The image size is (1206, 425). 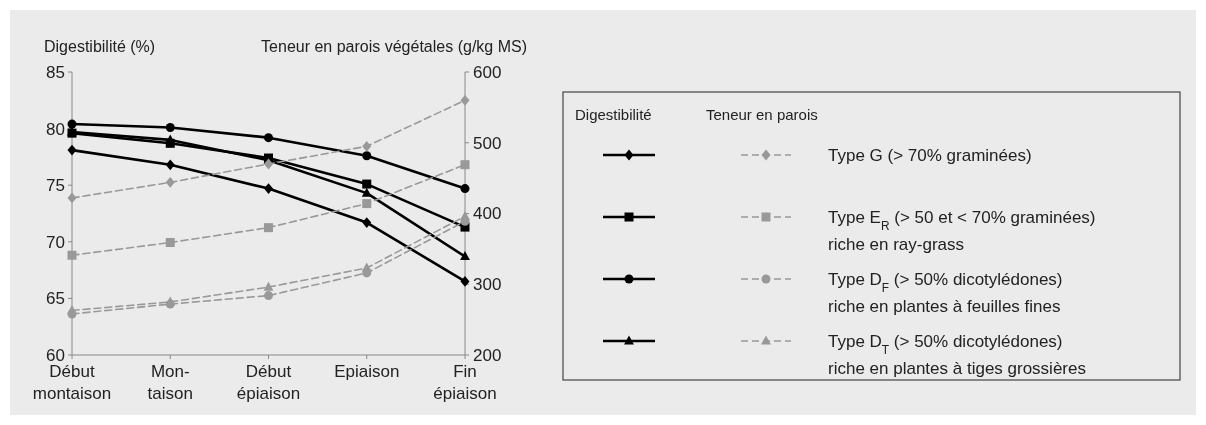 I want to click on y2-tick-label: 200, so click(x=487, y=355).